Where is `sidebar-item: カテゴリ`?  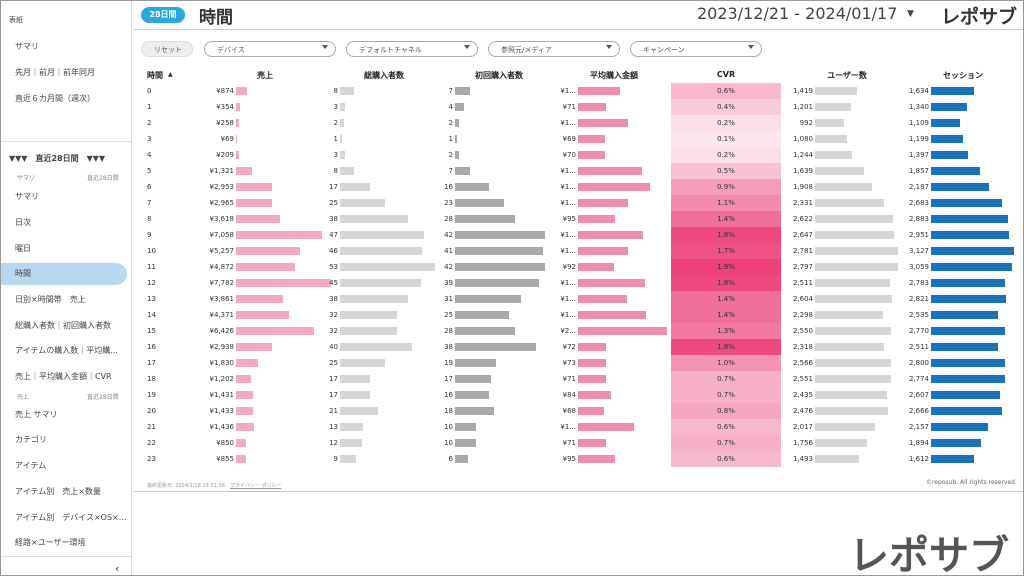
sidebar-item: カテゴリ is located at coordinates (31, 439).